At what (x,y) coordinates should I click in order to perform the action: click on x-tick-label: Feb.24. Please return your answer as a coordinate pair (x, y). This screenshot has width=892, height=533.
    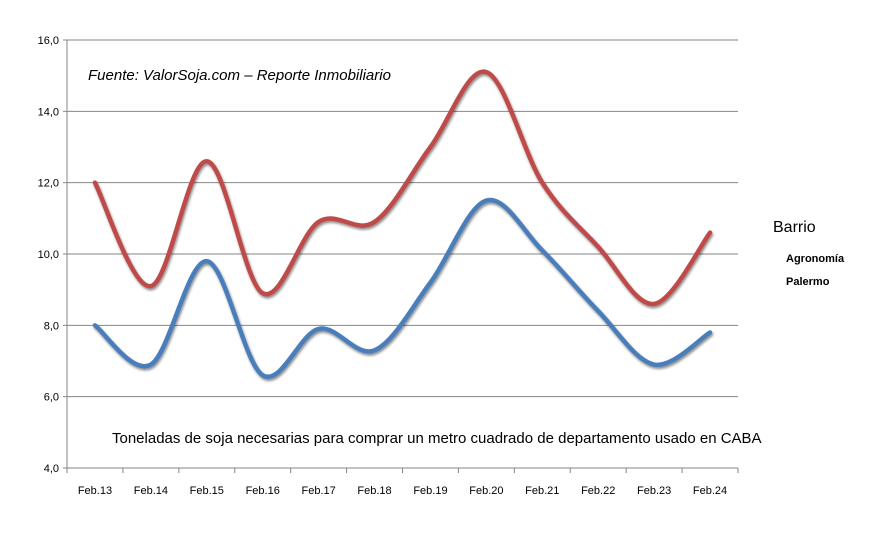
    Looking at the image, I should click on (710, 491).